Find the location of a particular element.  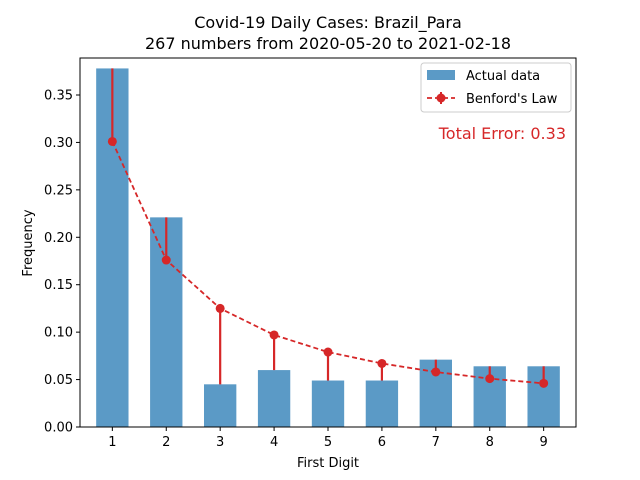

x-tick-label-4: 4 is located at coordinates (274, 442).